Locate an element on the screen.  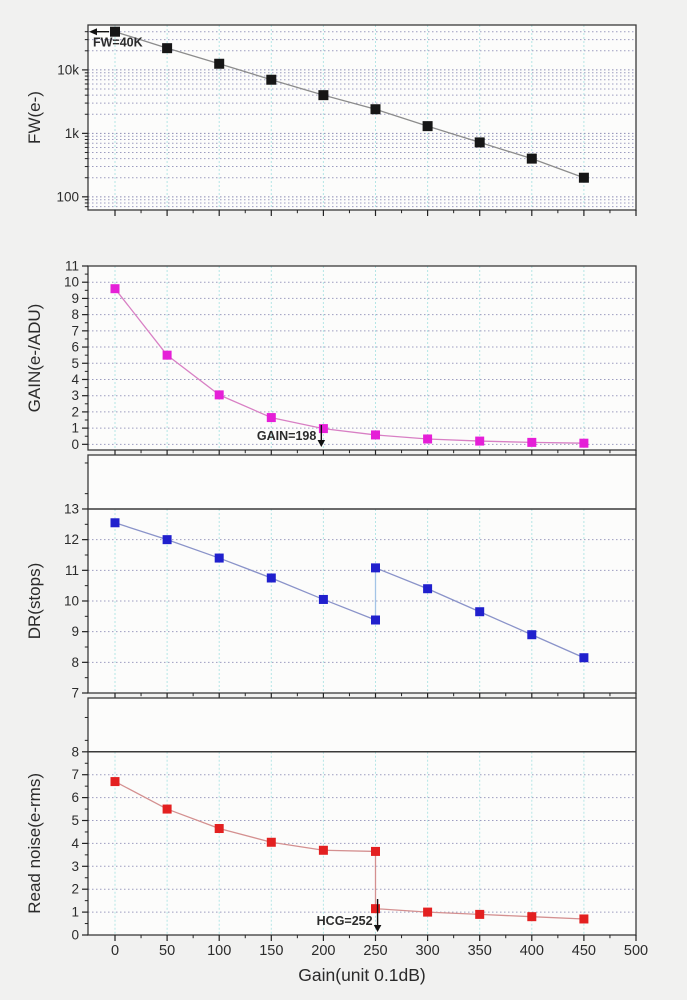
panel-gain-background is located at coordinates (362, 358).